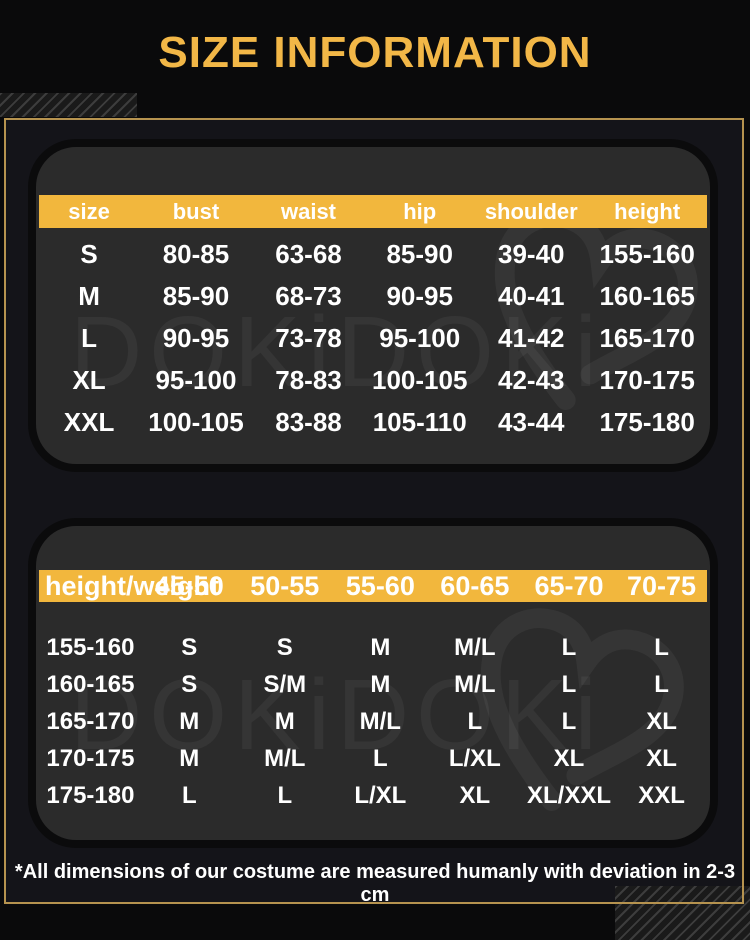  I want to click on size-cell: XXL, so click(89, 421).